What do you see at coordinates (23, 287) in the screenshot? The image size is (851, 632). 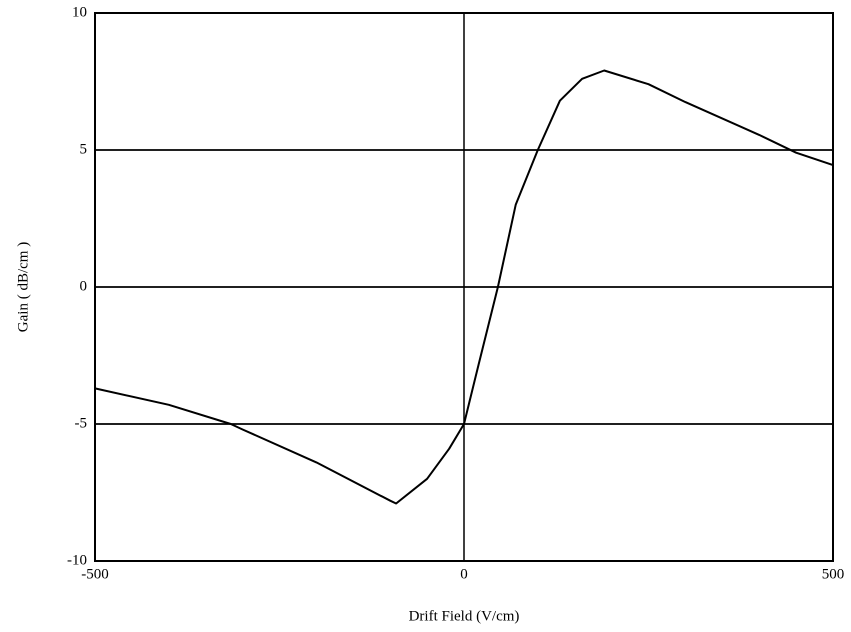 I see `y-axis-label: Gain ( dB/cm )` at bounding box center [23, 287].